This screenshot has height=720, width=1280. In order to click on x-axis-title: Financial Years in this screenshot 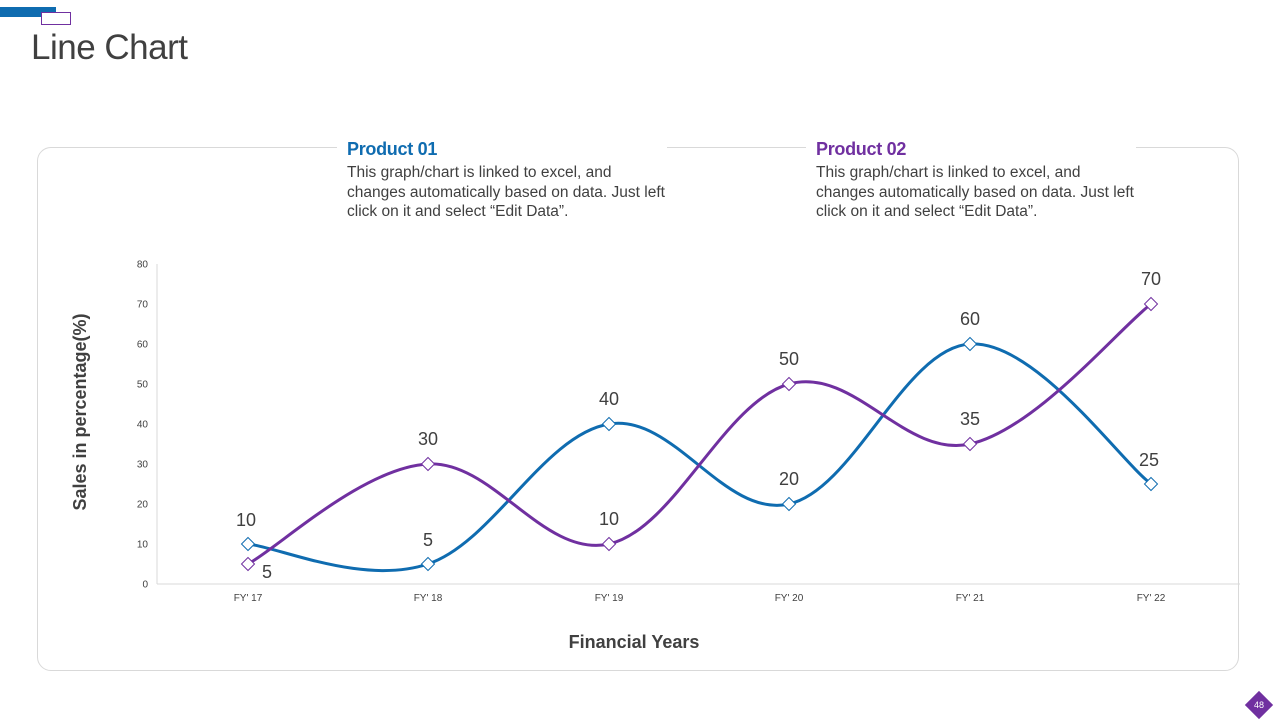, I will do `click(634, 642)`.